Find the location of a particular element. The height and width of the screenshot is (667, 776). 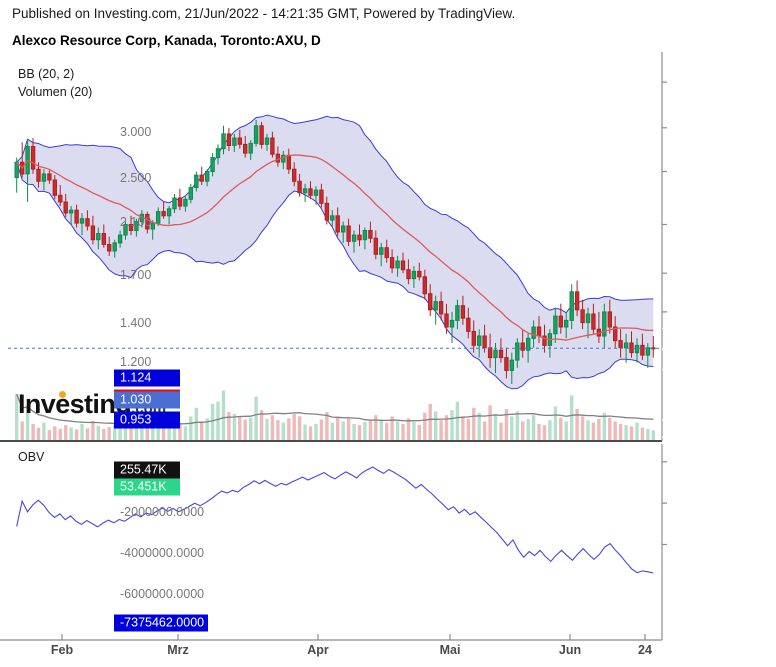

time-axis-label: Feb is located at coordinates (62, 650).